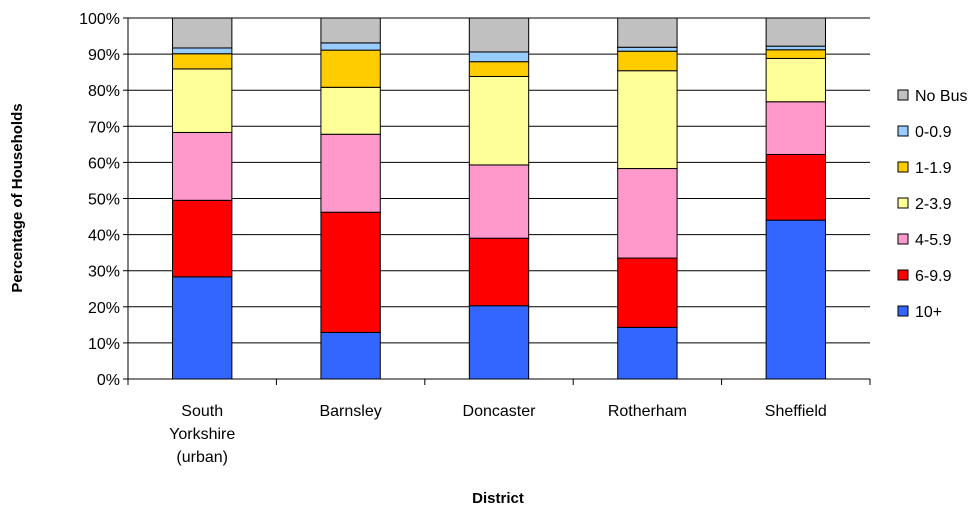 This screenshot has height=515, width=980. Describe the element at coordinates (108, 380) in the screenshot. I see `y-tick-label: 0%` at that location.